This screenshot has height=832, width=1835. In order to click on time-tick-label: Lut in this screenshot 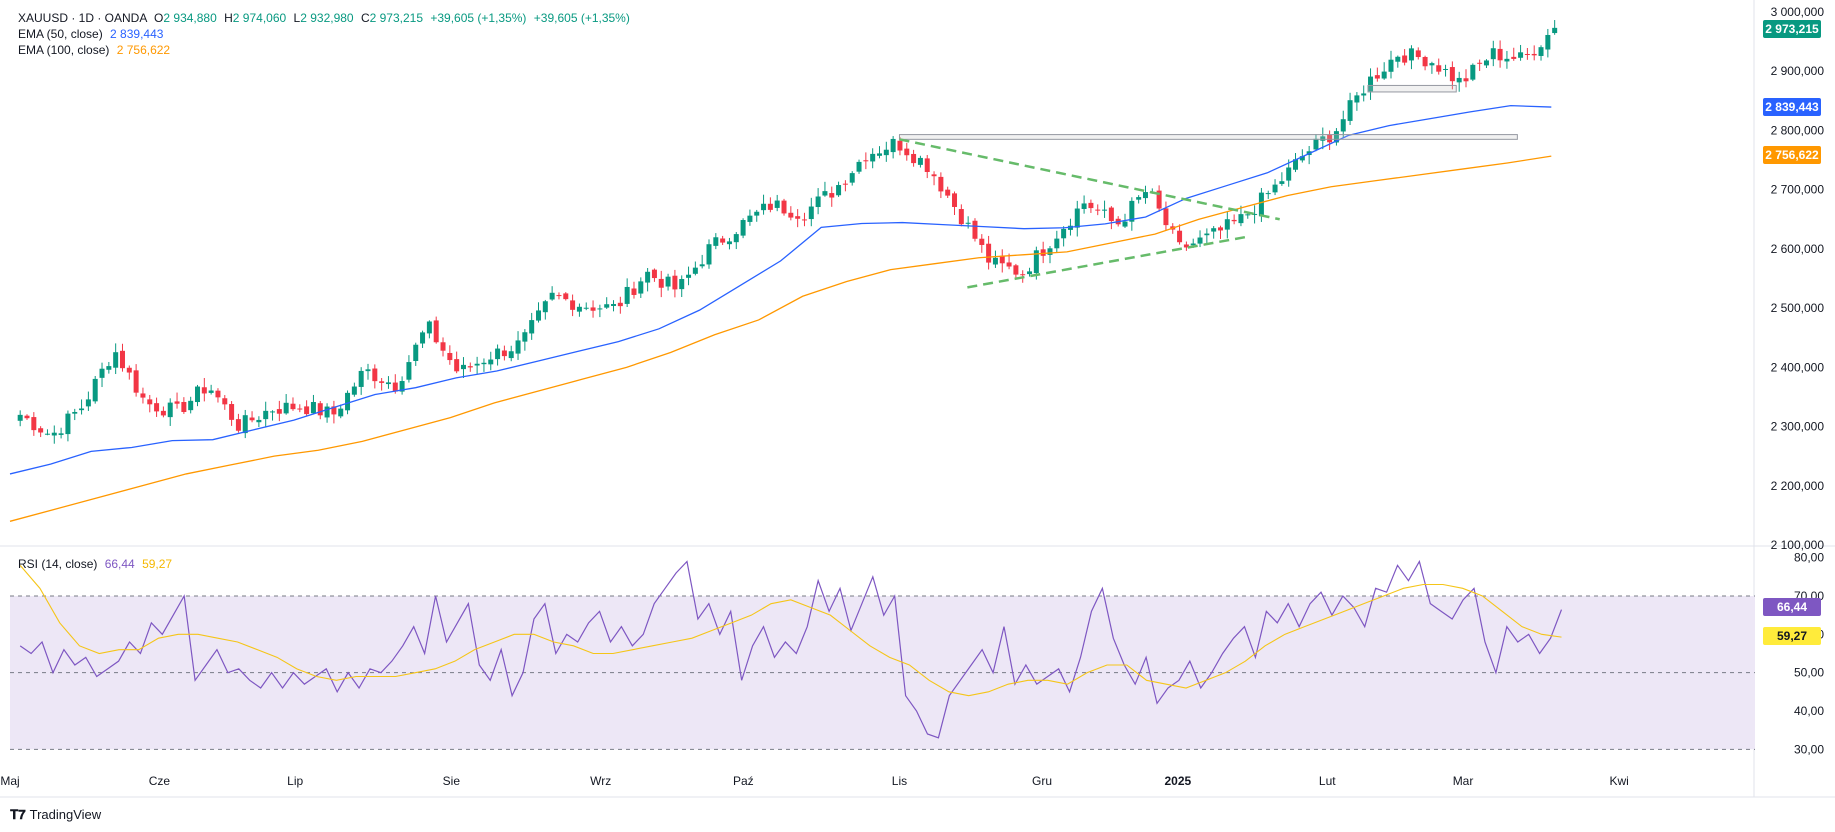, I will do `click(1327, 781)`.